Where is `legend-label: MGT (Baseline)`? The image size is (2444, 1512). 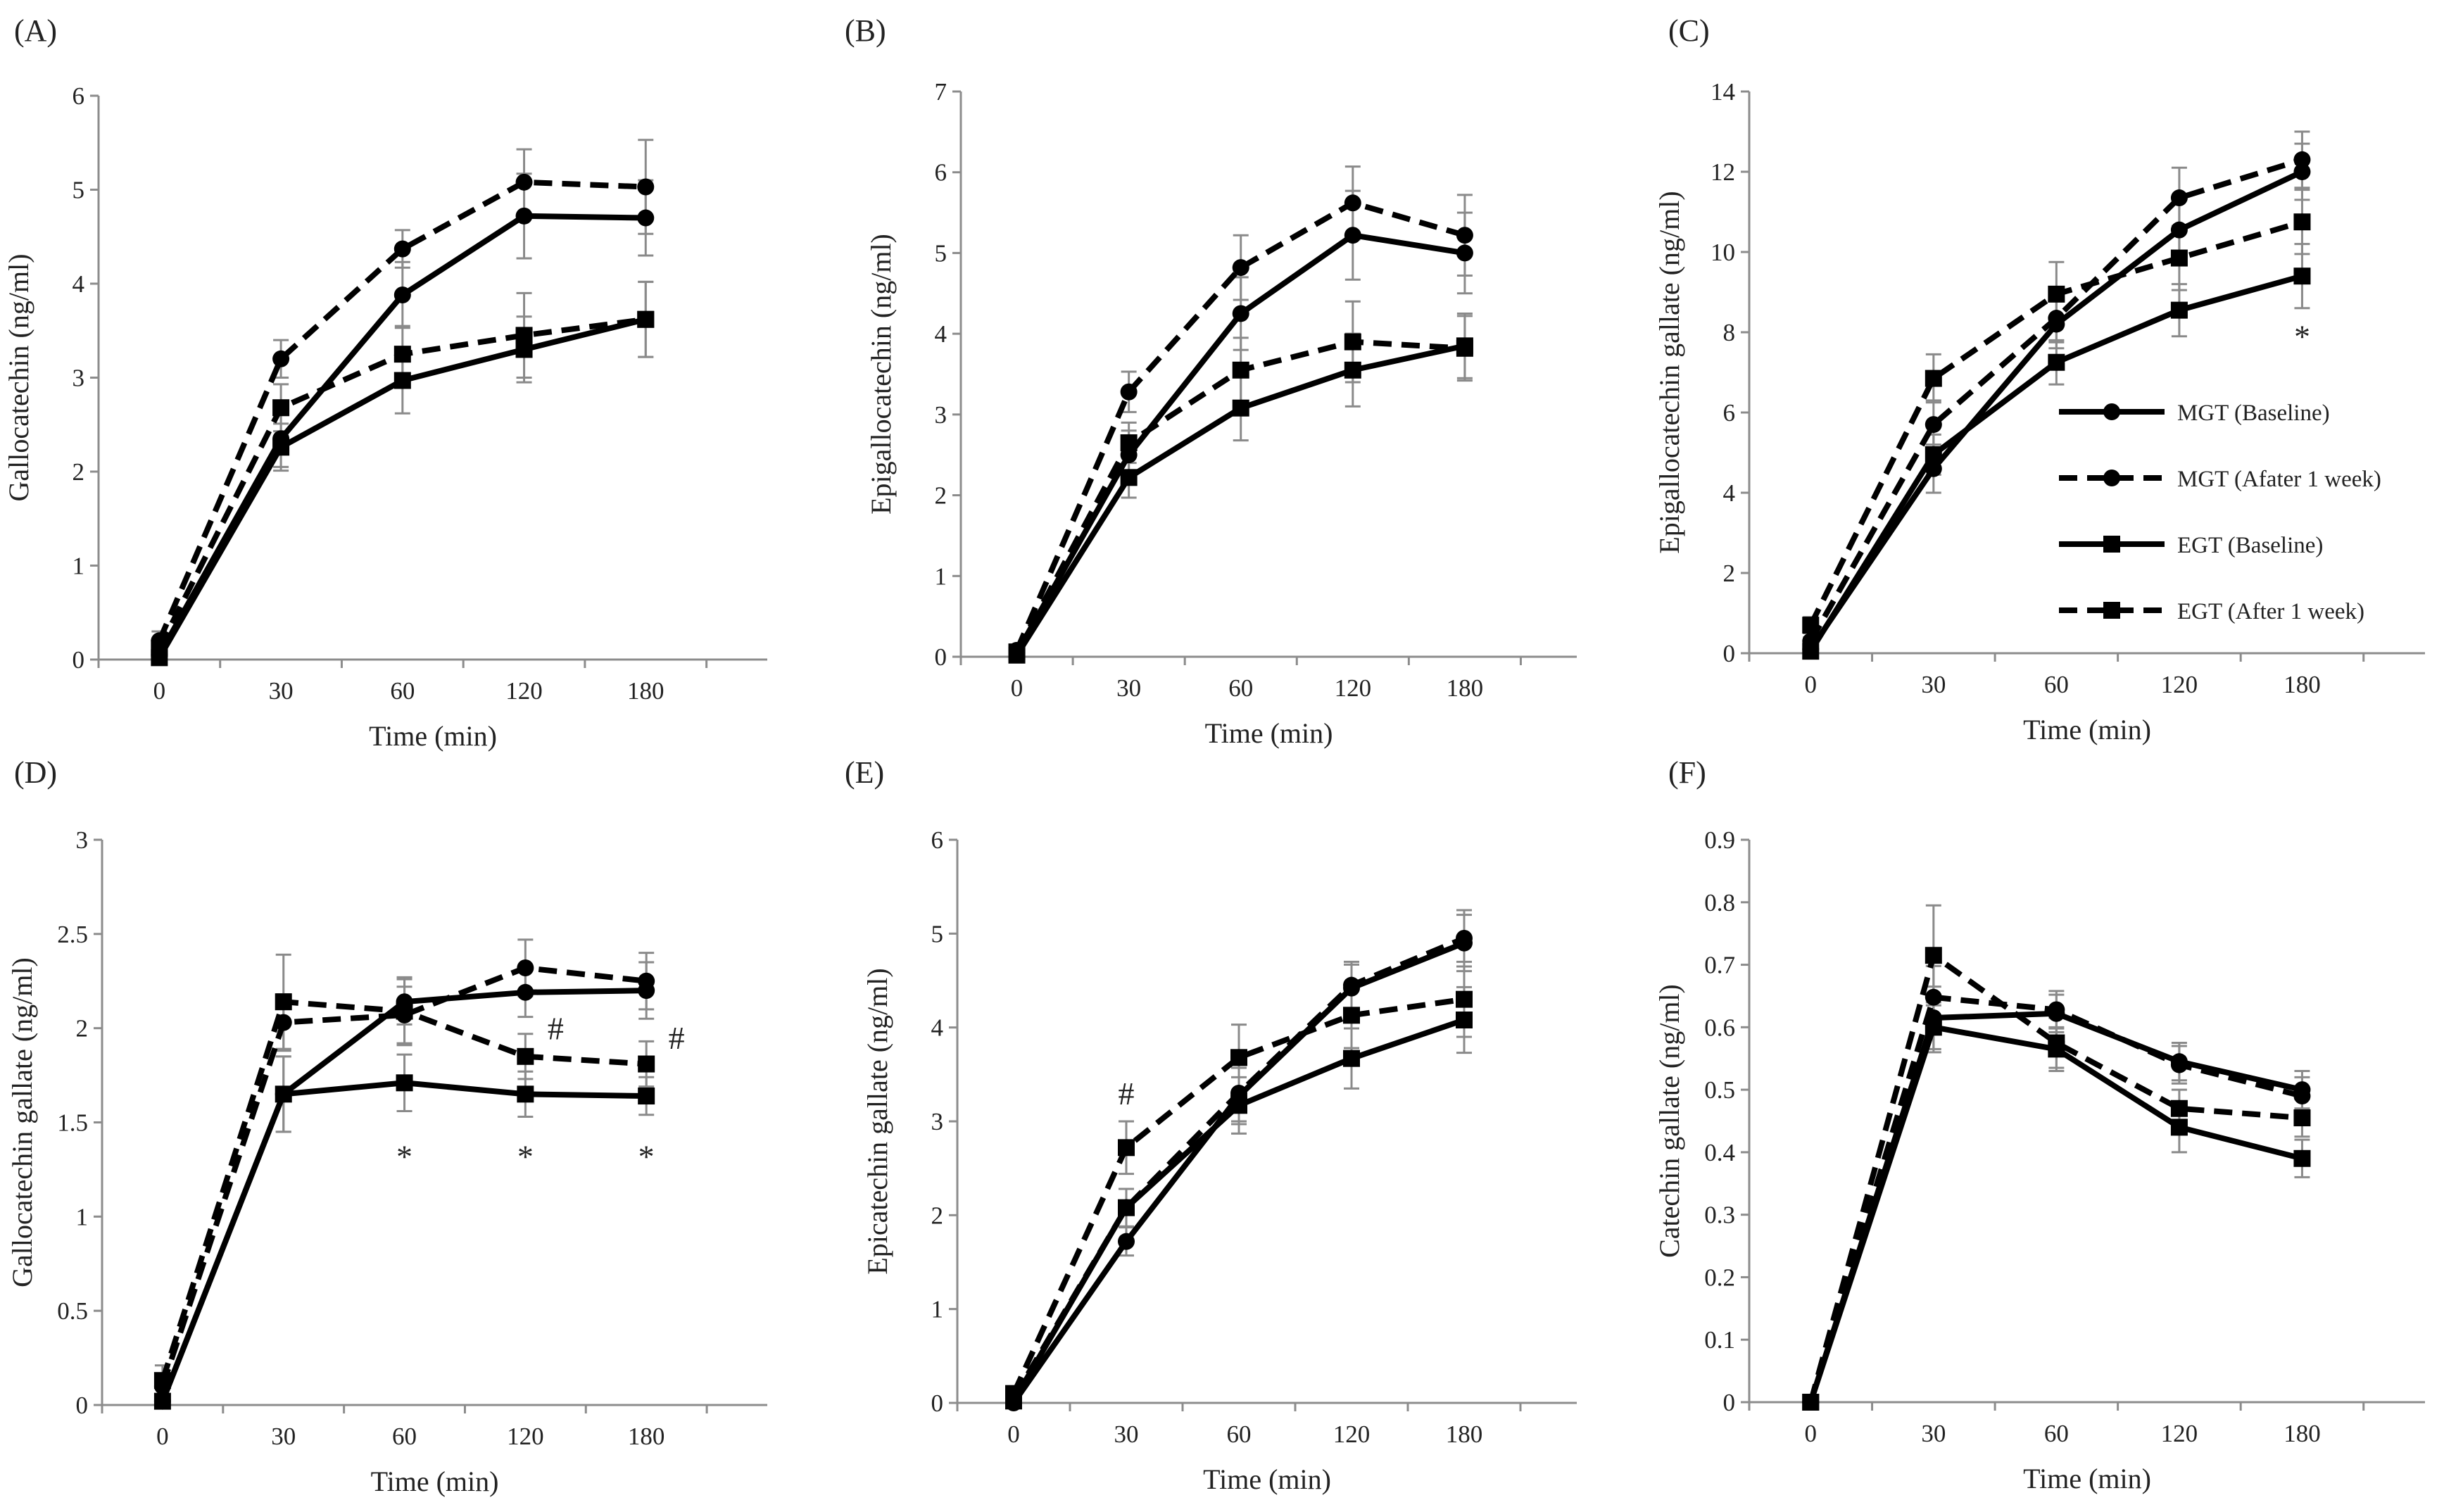
legend-label: MGT (Baseline) is located at coordinates (2253, 414).